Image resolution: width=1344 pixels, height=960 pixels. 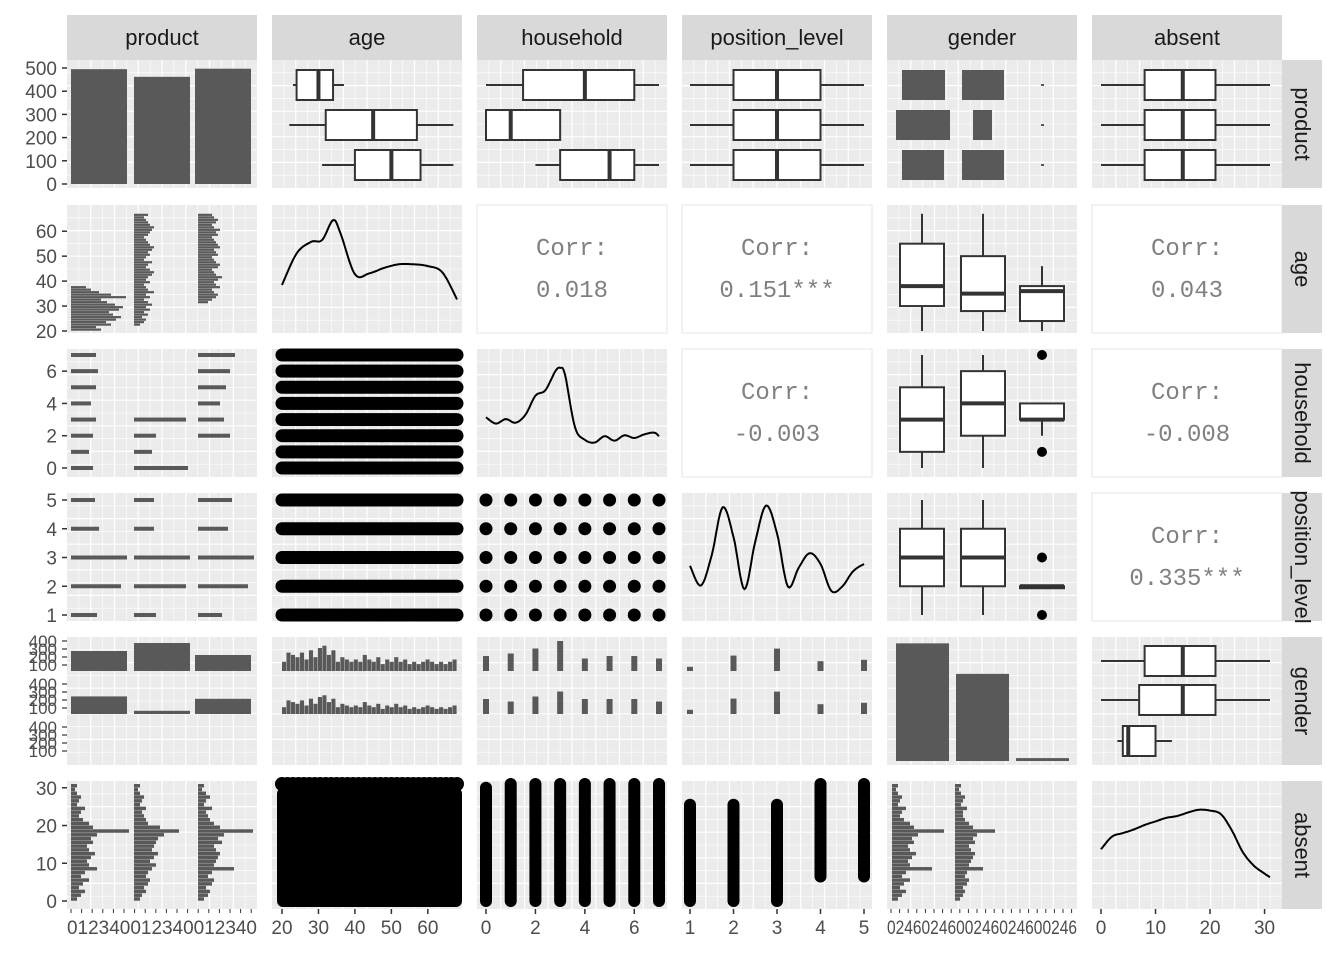 What do you see at coordinates (41, 92) in the screenshot?
I see `y-tick-label: 400` at bounding box center [41, 92].